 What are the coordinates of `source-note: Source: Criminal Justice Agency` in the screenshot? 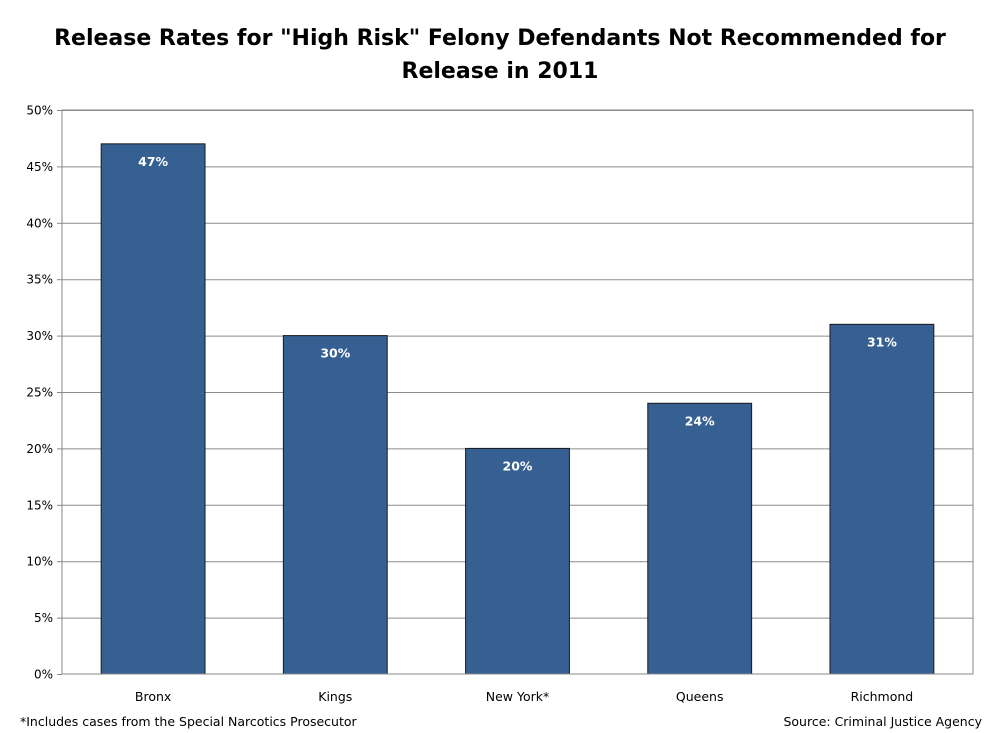 It's located at (882, 721).